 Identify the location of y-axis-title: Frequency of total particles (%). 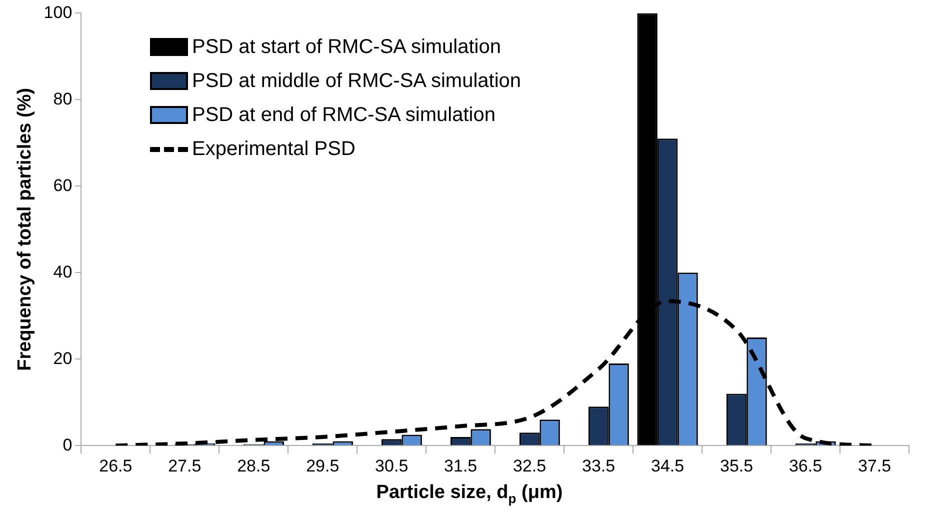
(25, 229).